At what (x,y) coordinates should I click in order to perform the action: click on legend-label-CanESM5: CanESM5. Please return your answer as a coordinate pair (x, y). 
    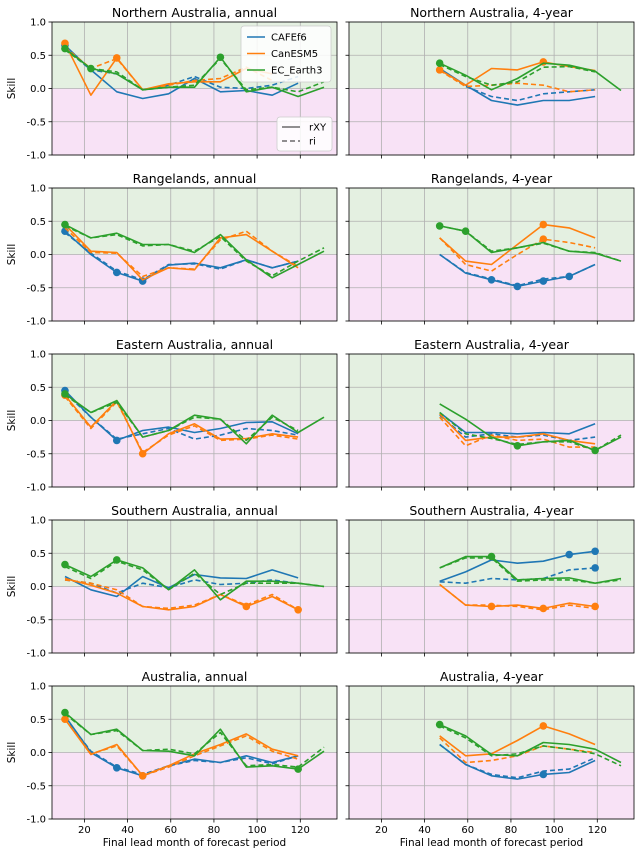
    Looking at the image, I should click on (294, 54).